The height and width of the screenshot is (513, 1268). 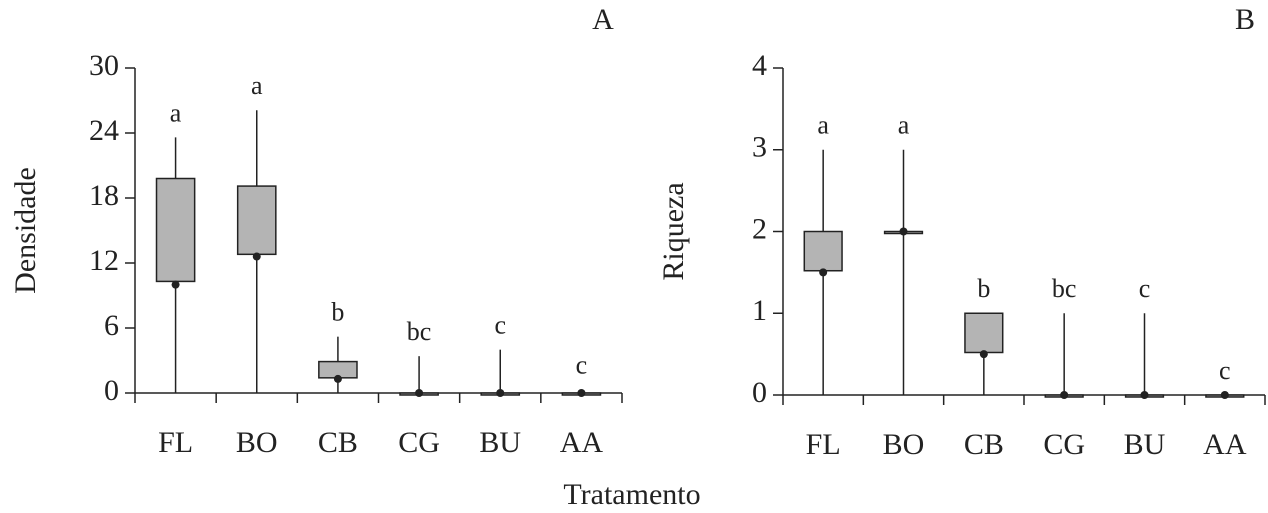 I want to click on y-tick-label: 12, so click(x=104, y=260).